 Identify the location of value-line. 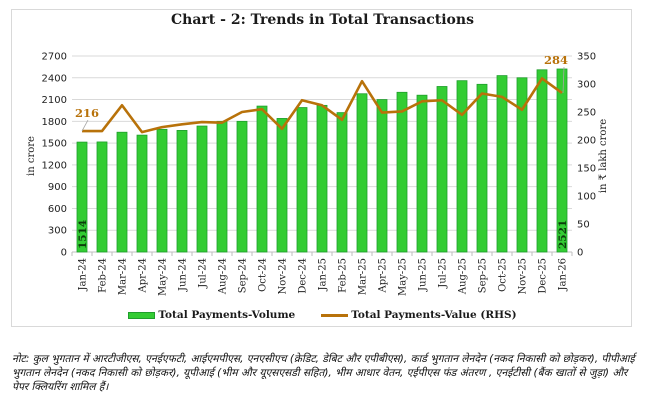
(322, 105).